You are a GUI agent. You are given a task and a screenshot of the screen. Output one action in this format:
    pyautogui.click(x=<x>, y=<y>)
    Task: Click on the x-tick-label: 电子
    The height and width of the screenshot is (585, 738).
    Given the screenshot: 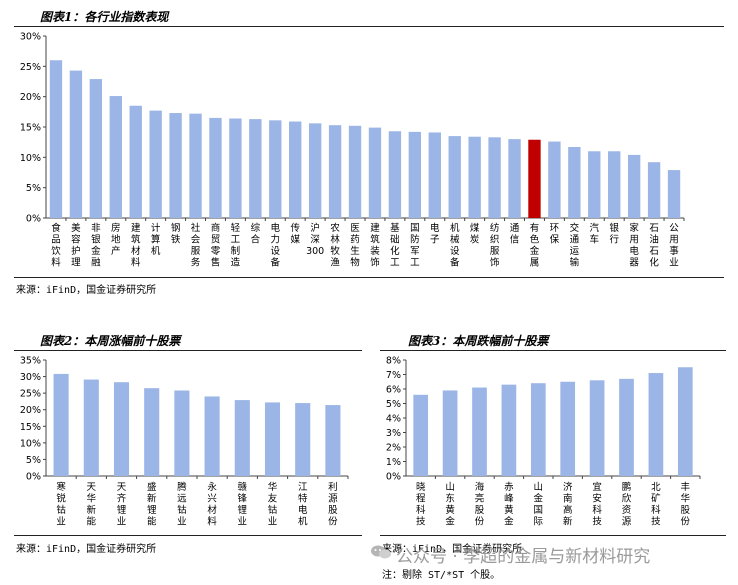 What is the action you would take?
    pyautogui.click(x=435, y=234)
    